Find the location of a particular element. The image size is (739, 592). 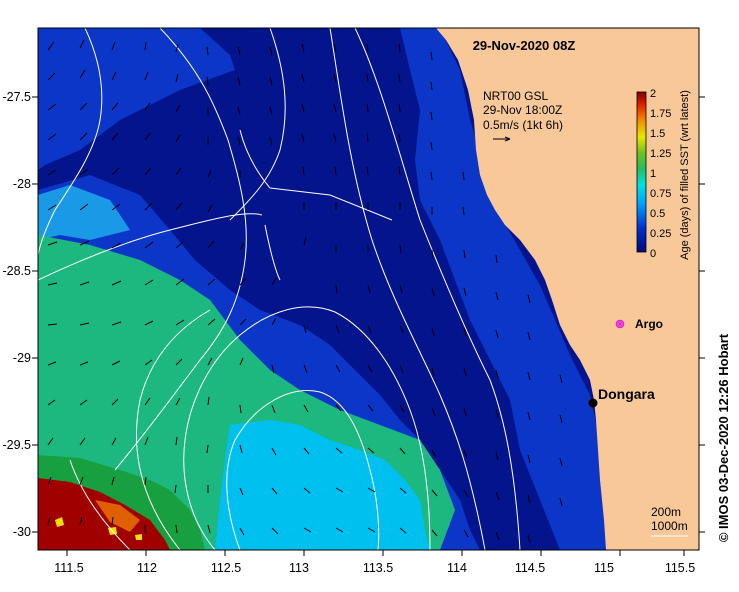

x-tick-label: 111.5 is located at coordinates (68, 568).